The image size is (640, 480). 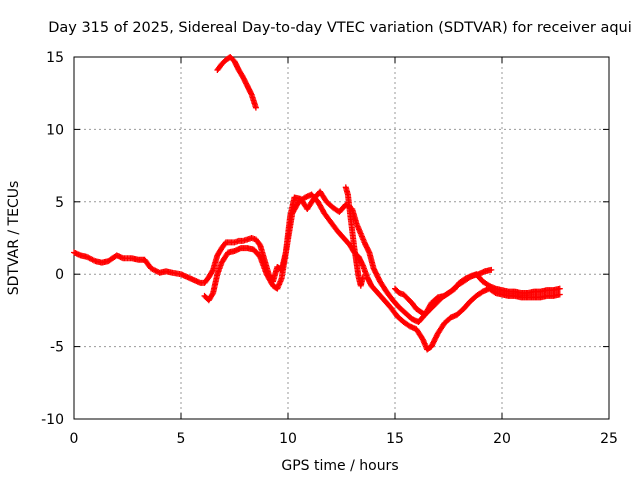 What do you see at coordinates (609, 439) in the screenshot?
I see `x-tick-label: 25` at bounding box center [609, 439].